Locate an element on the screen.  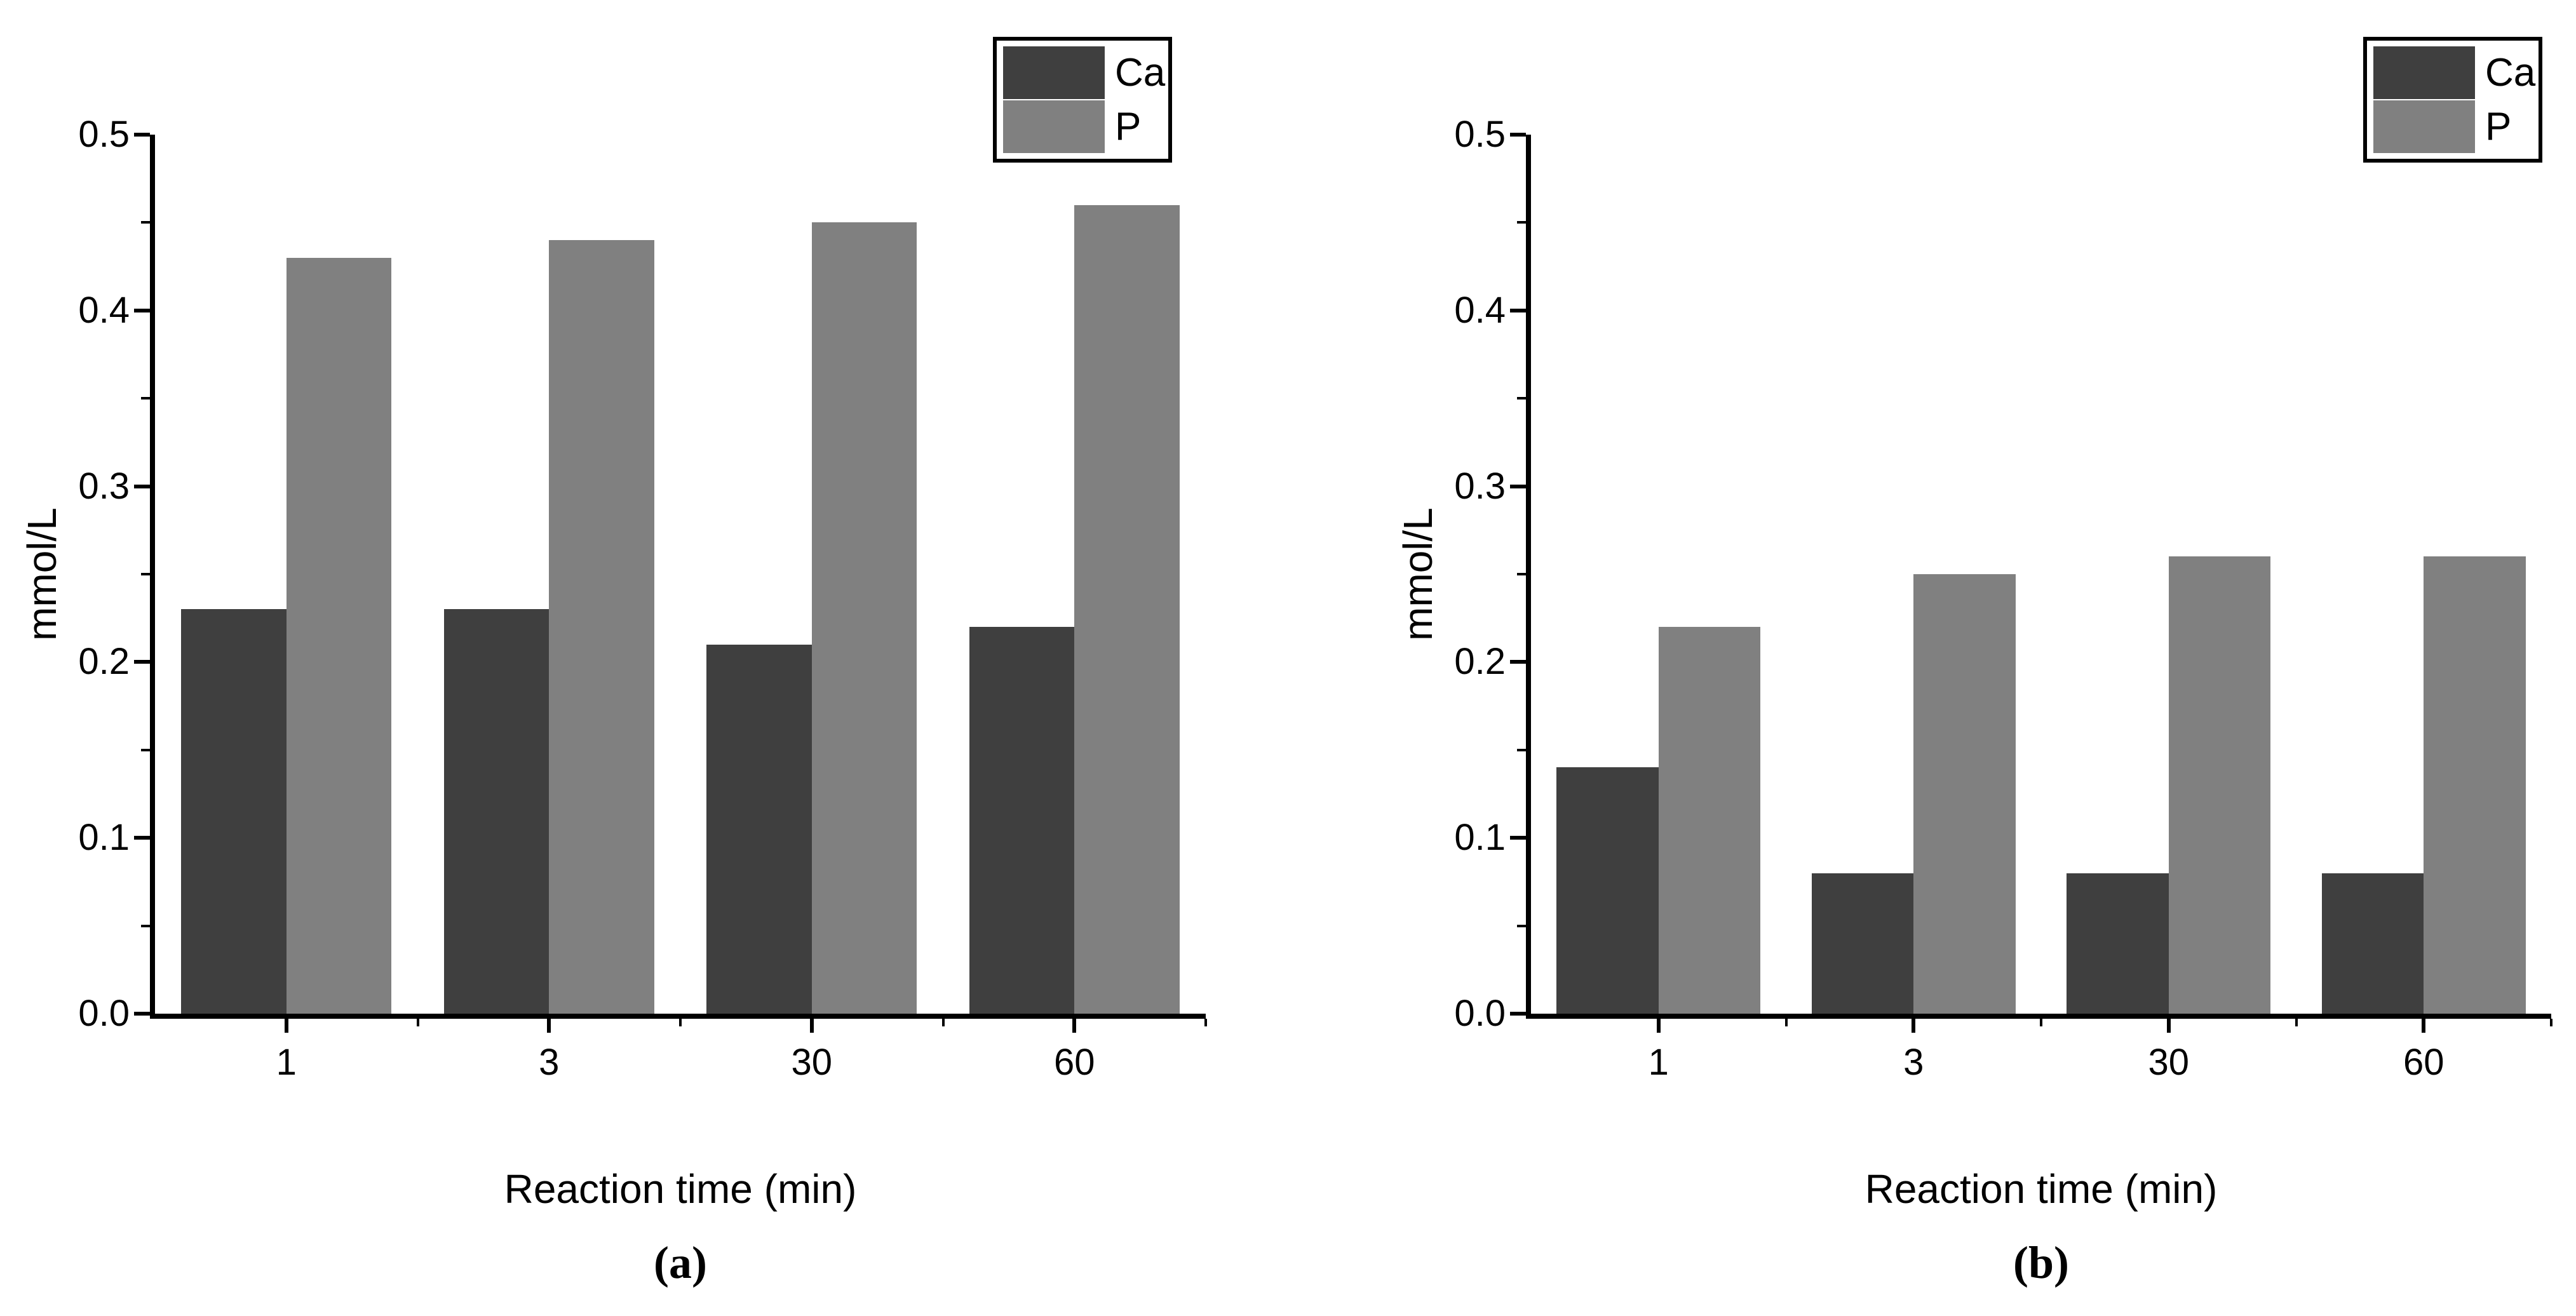
panel-label-b: (b) is located at coordinates (2041, 1262).